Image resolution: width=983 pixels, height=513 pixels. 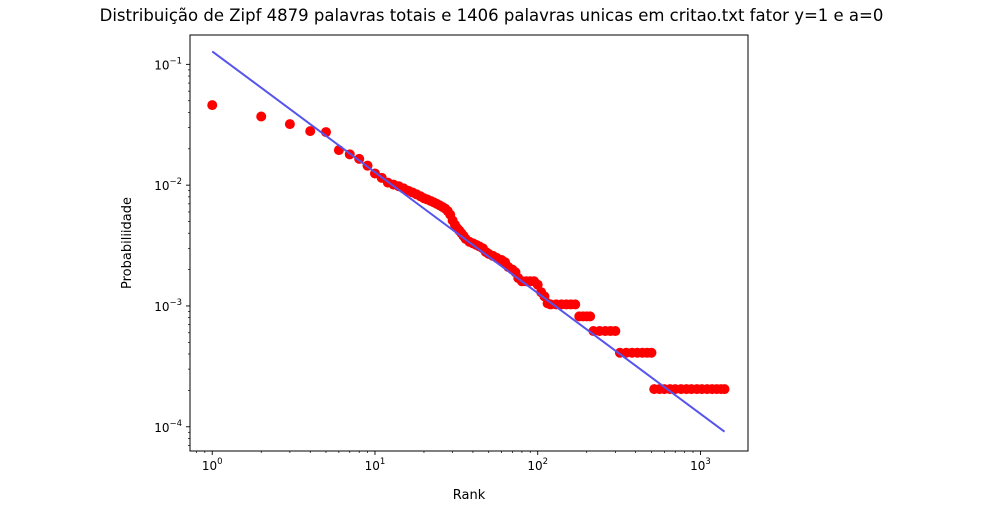 What do you see at coordinates (469, 495) in the screenshot?
I see `x-axis-label: Rank` at bounding box center [469, 495].